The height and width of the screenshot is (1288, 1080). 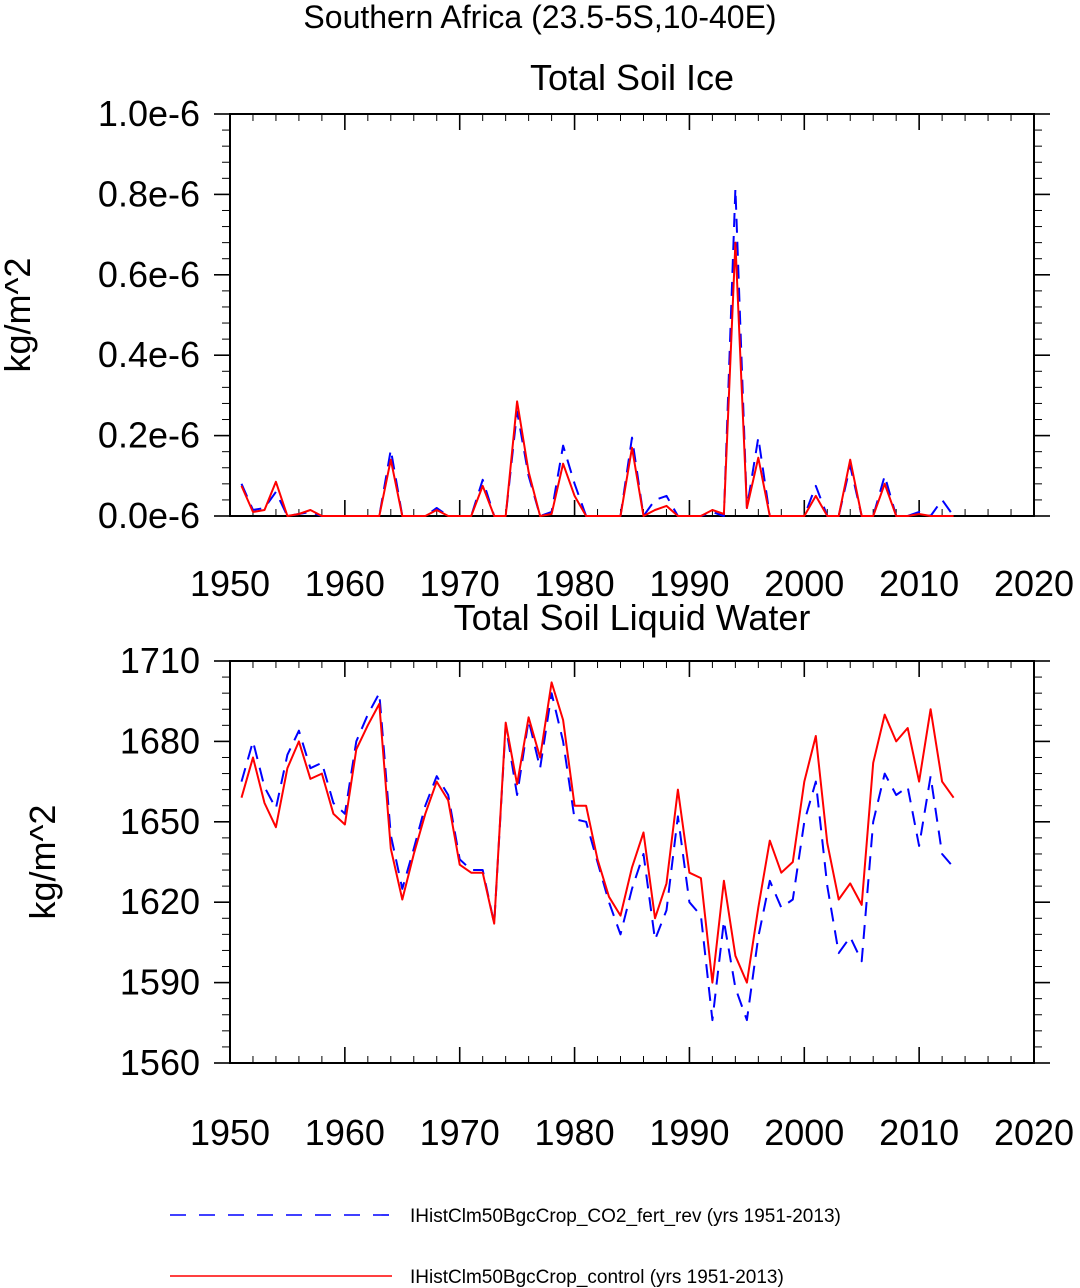 What do you see at coordinates (149, 193) in the screenshot?
I see `y-tick-label: 0.8e-6` at bounding box center [149, 193].